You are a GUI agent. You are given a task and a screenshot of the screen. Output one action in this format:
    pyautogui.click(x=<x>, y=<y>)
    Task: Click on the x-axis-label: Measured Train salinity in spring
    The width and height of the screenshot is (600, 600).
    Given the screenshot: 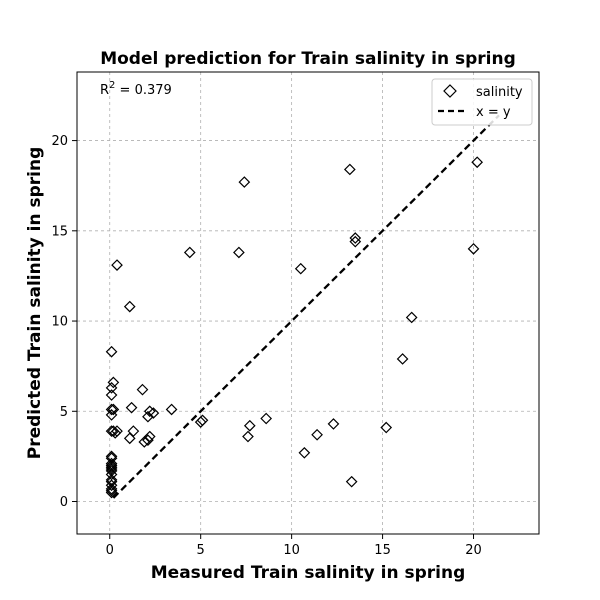 What is the action you would take?
    pyautogui.click(x=308, y=573)
    